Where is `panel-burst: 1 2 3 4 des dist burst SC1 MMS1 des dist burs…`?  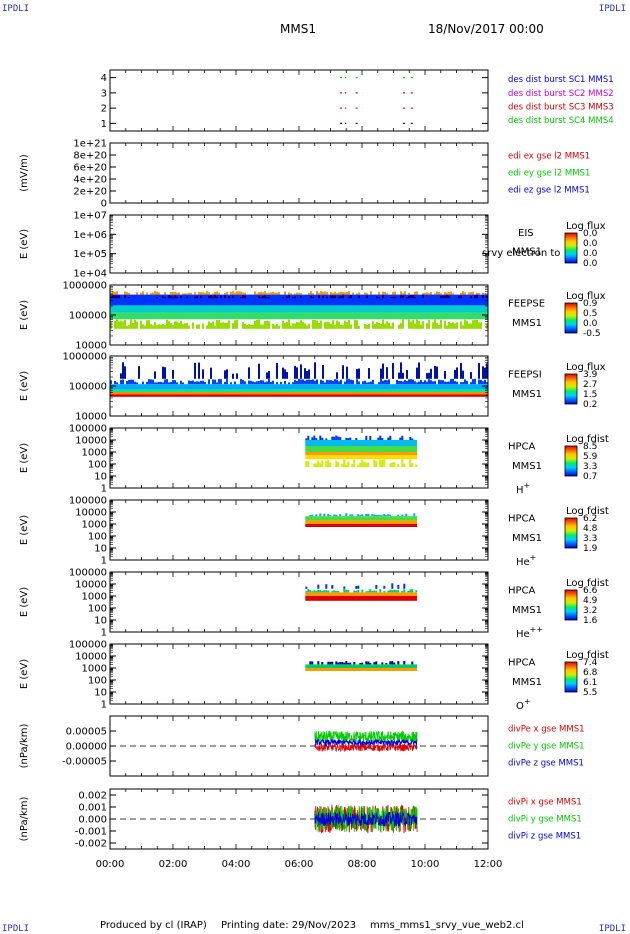 panel-burst: 1 2 3 4 des dist burst SC1 MMS1 des dist burs… is located at coordinates (357, 100).